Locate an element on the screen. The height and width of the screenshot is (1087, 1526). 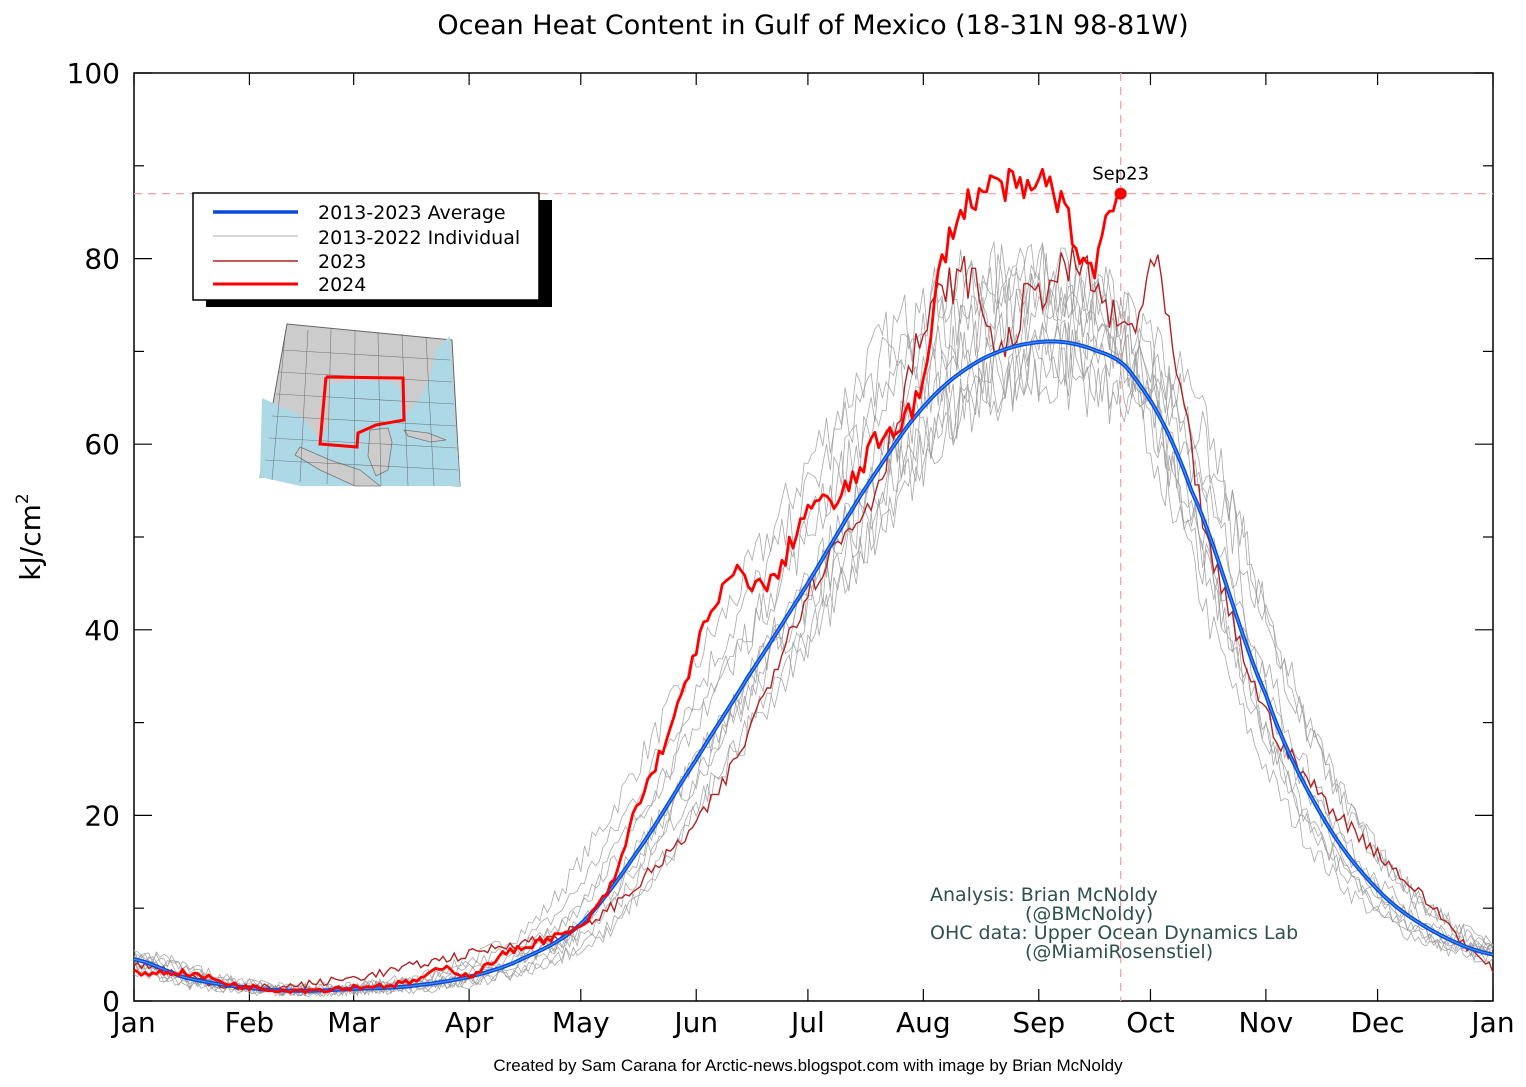
current-marker: Sep23 is located at coordinates (1120, 182).